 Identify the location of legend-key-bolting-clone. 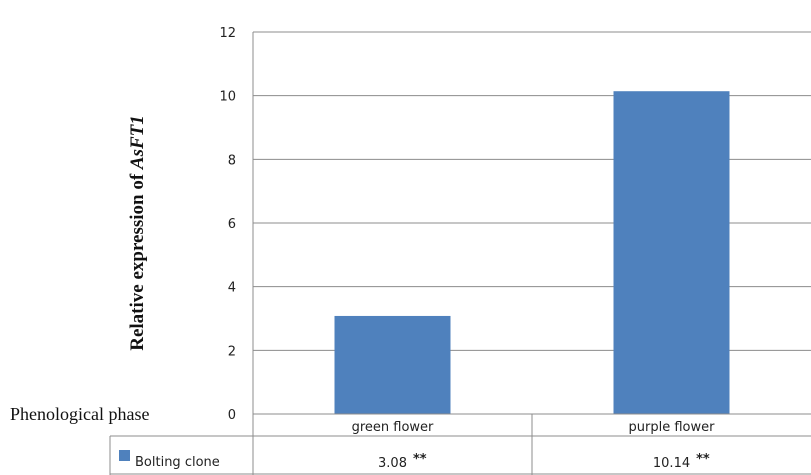
(124, 455).